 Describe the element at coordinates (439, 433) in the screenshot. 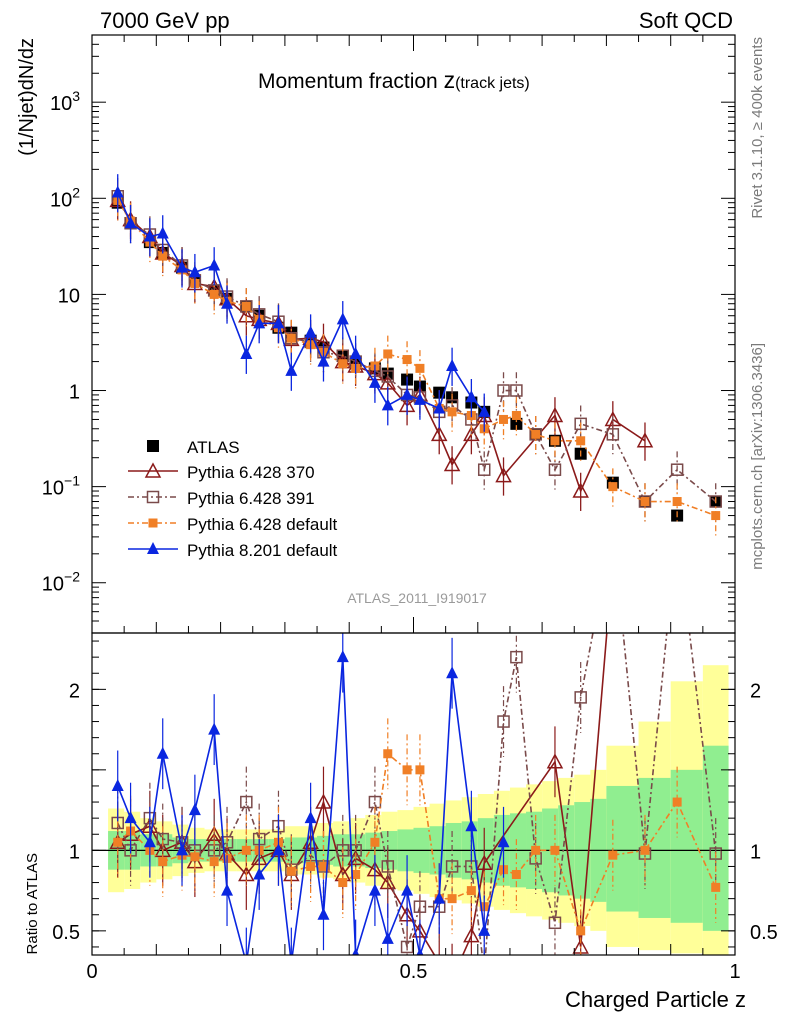

I see `data-point-p370` at that location.